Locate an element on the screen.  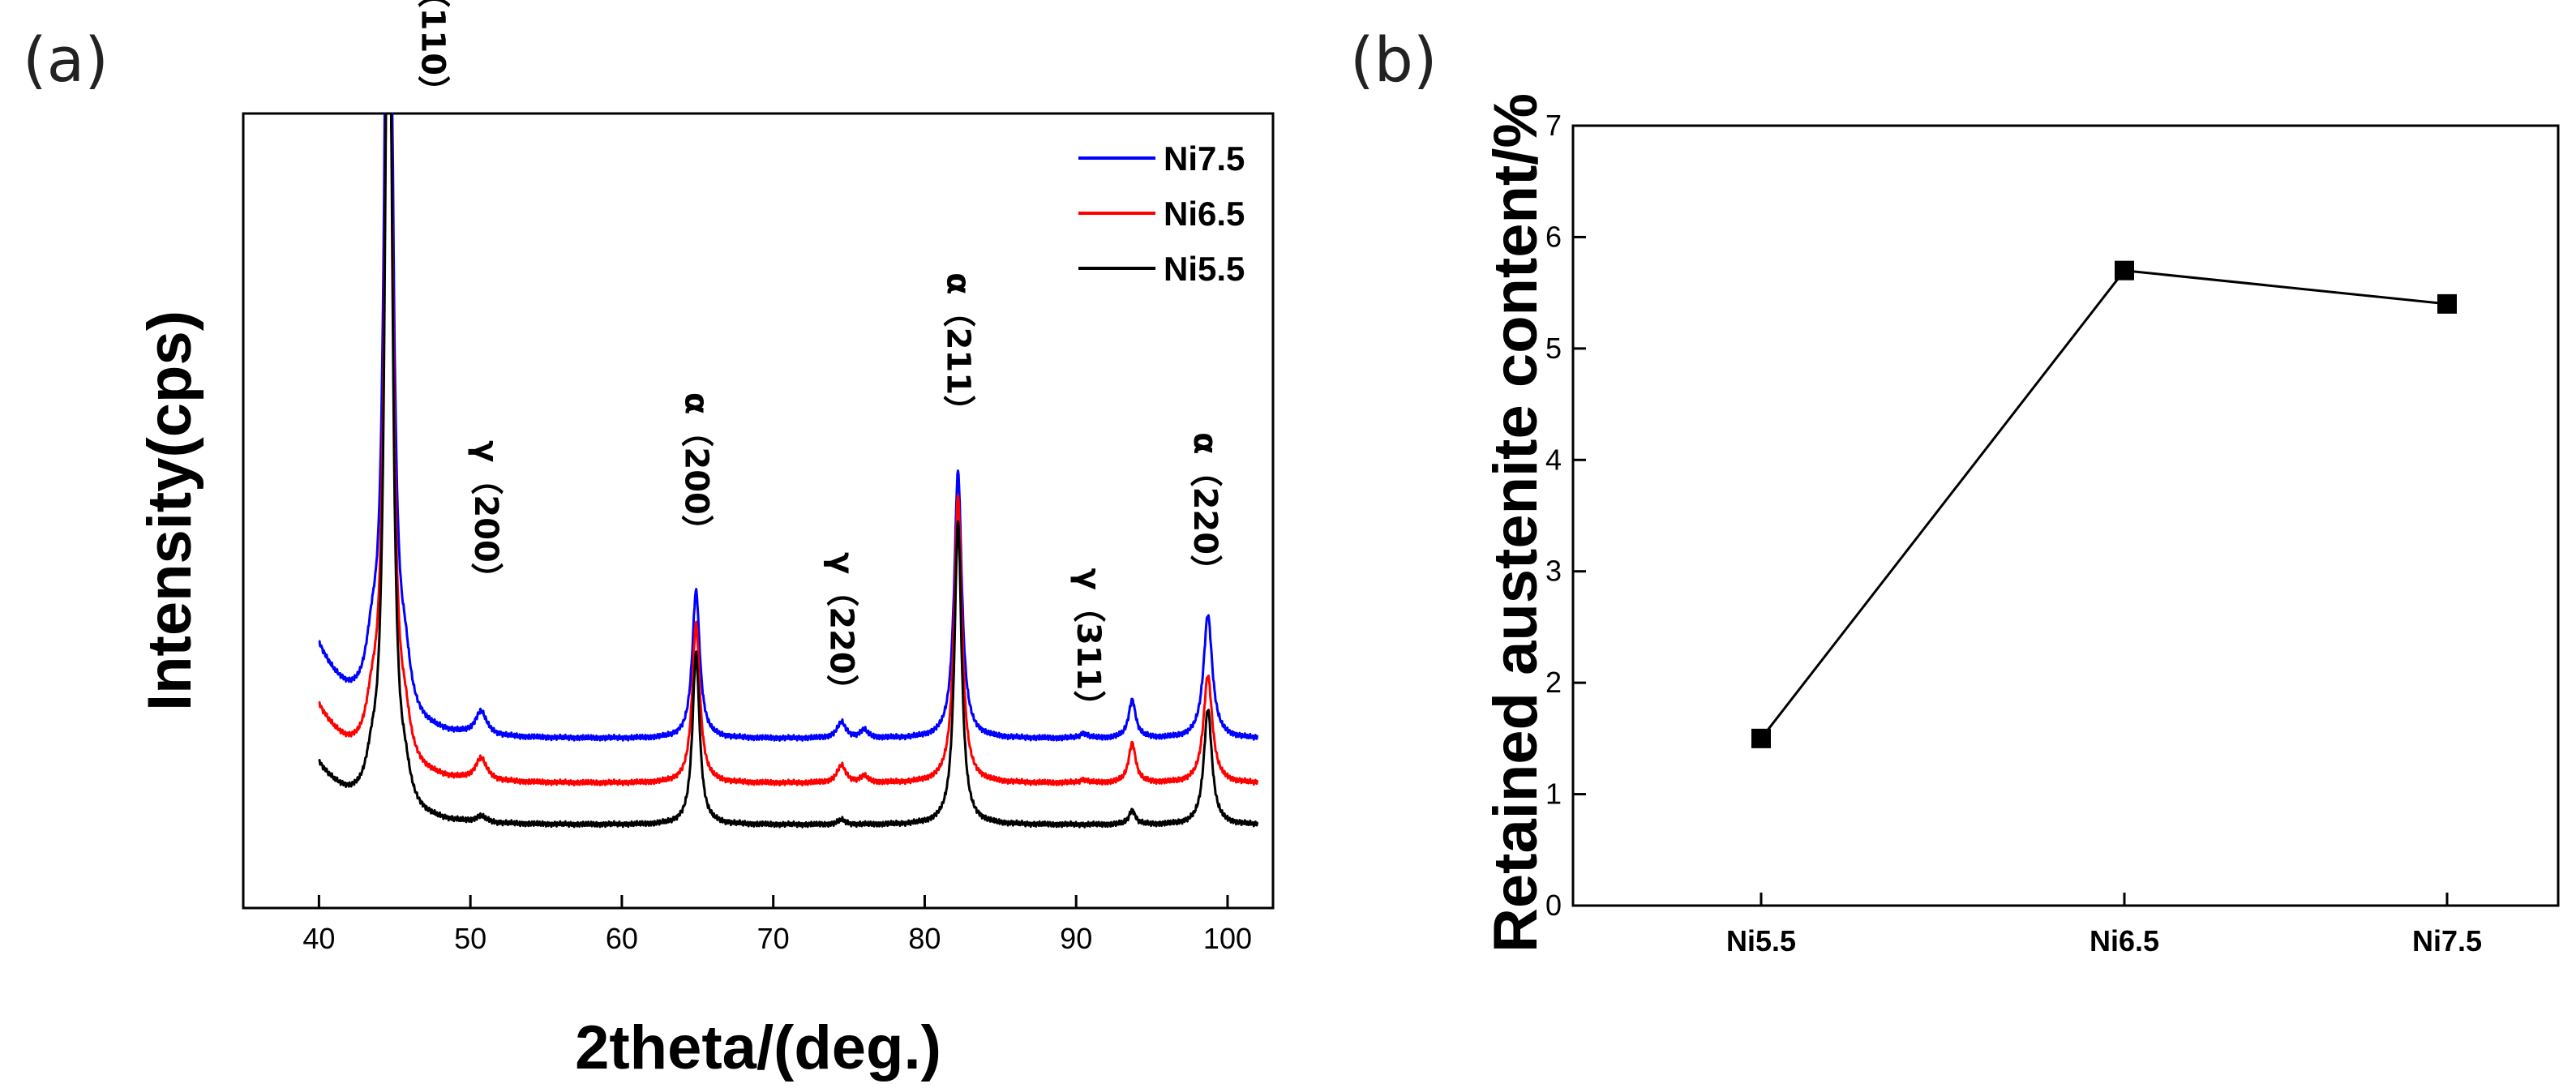
x-axis-label-a: 2theta/(deg.) is located at coordinates (758, 1047).